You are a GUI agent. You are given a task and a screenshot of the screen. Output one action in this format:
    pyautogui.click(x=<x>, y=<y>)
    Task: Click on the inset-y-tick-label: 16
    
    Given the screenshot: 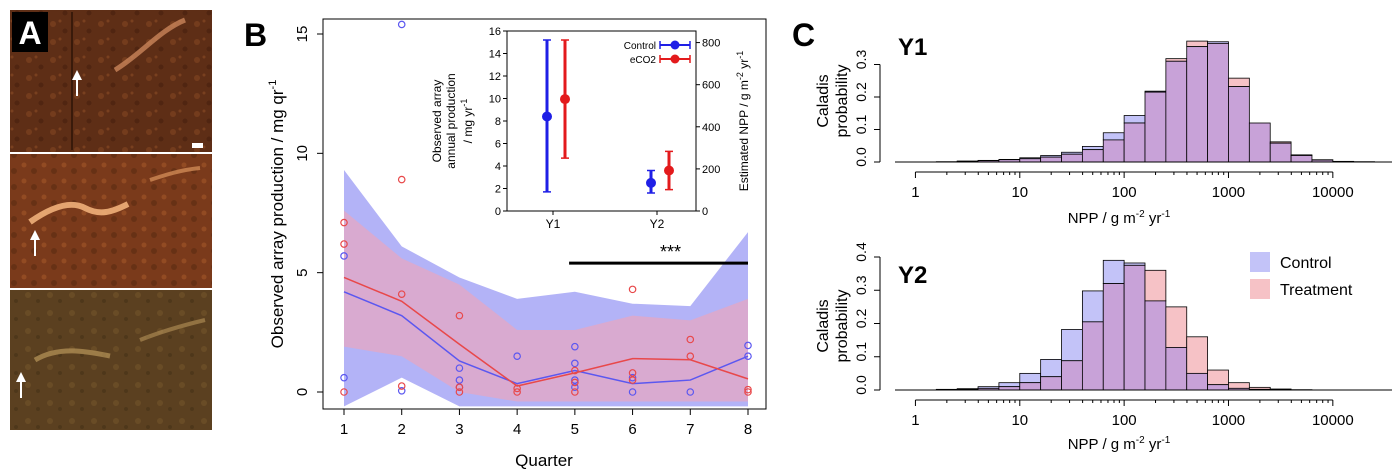 What is the action you would take?
    pyautogui.click(x=495, y=32)
    